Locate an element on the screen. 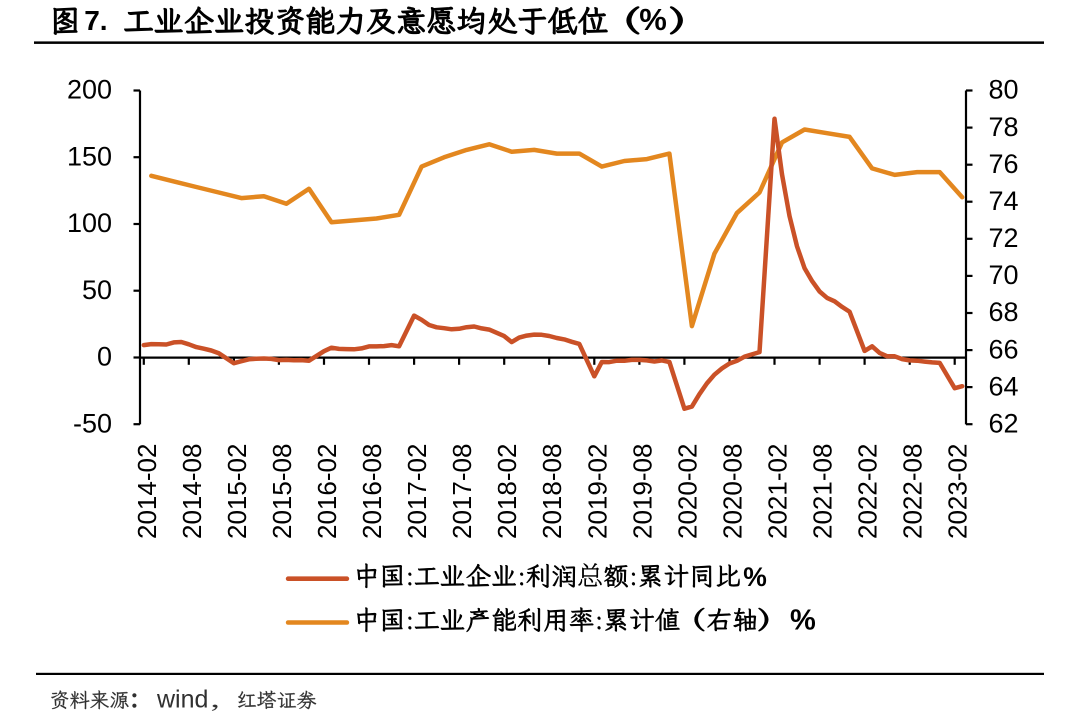 This screenshot has width=1080, height=725. svg-text: 80 is located at coordinates (1004, 90).